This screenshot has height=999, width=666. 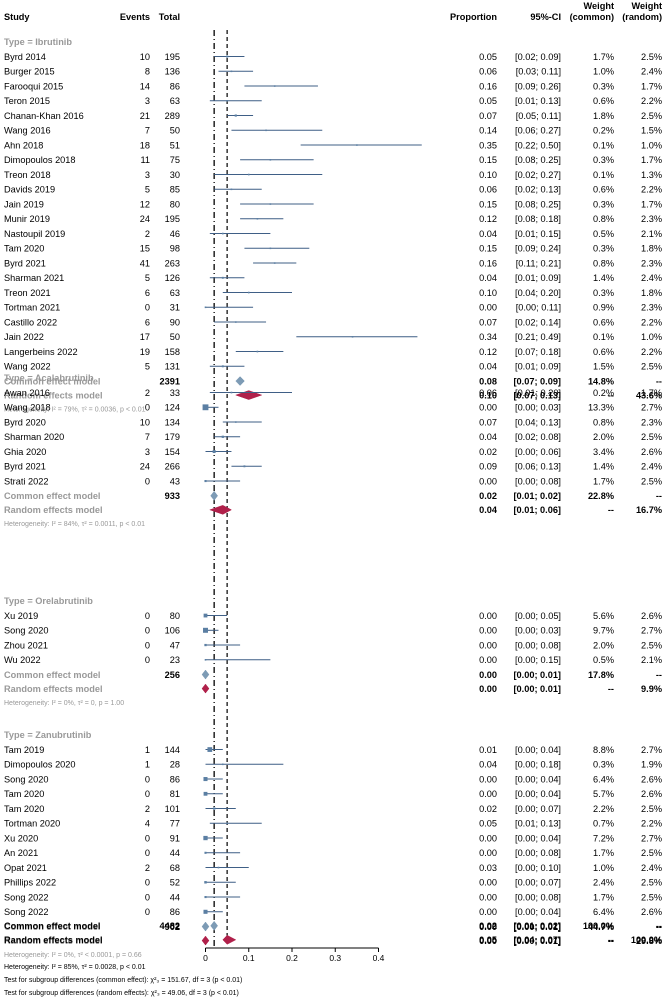 I want to click on ci-value: [0.07; 0.09], so click(x=538, y=381).